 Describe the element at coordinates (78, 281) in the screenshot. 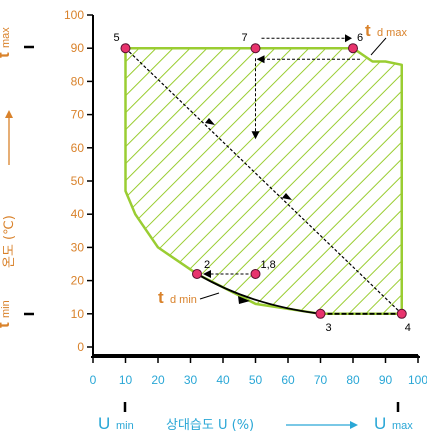

I see `y-tick-label: 20` at that location.